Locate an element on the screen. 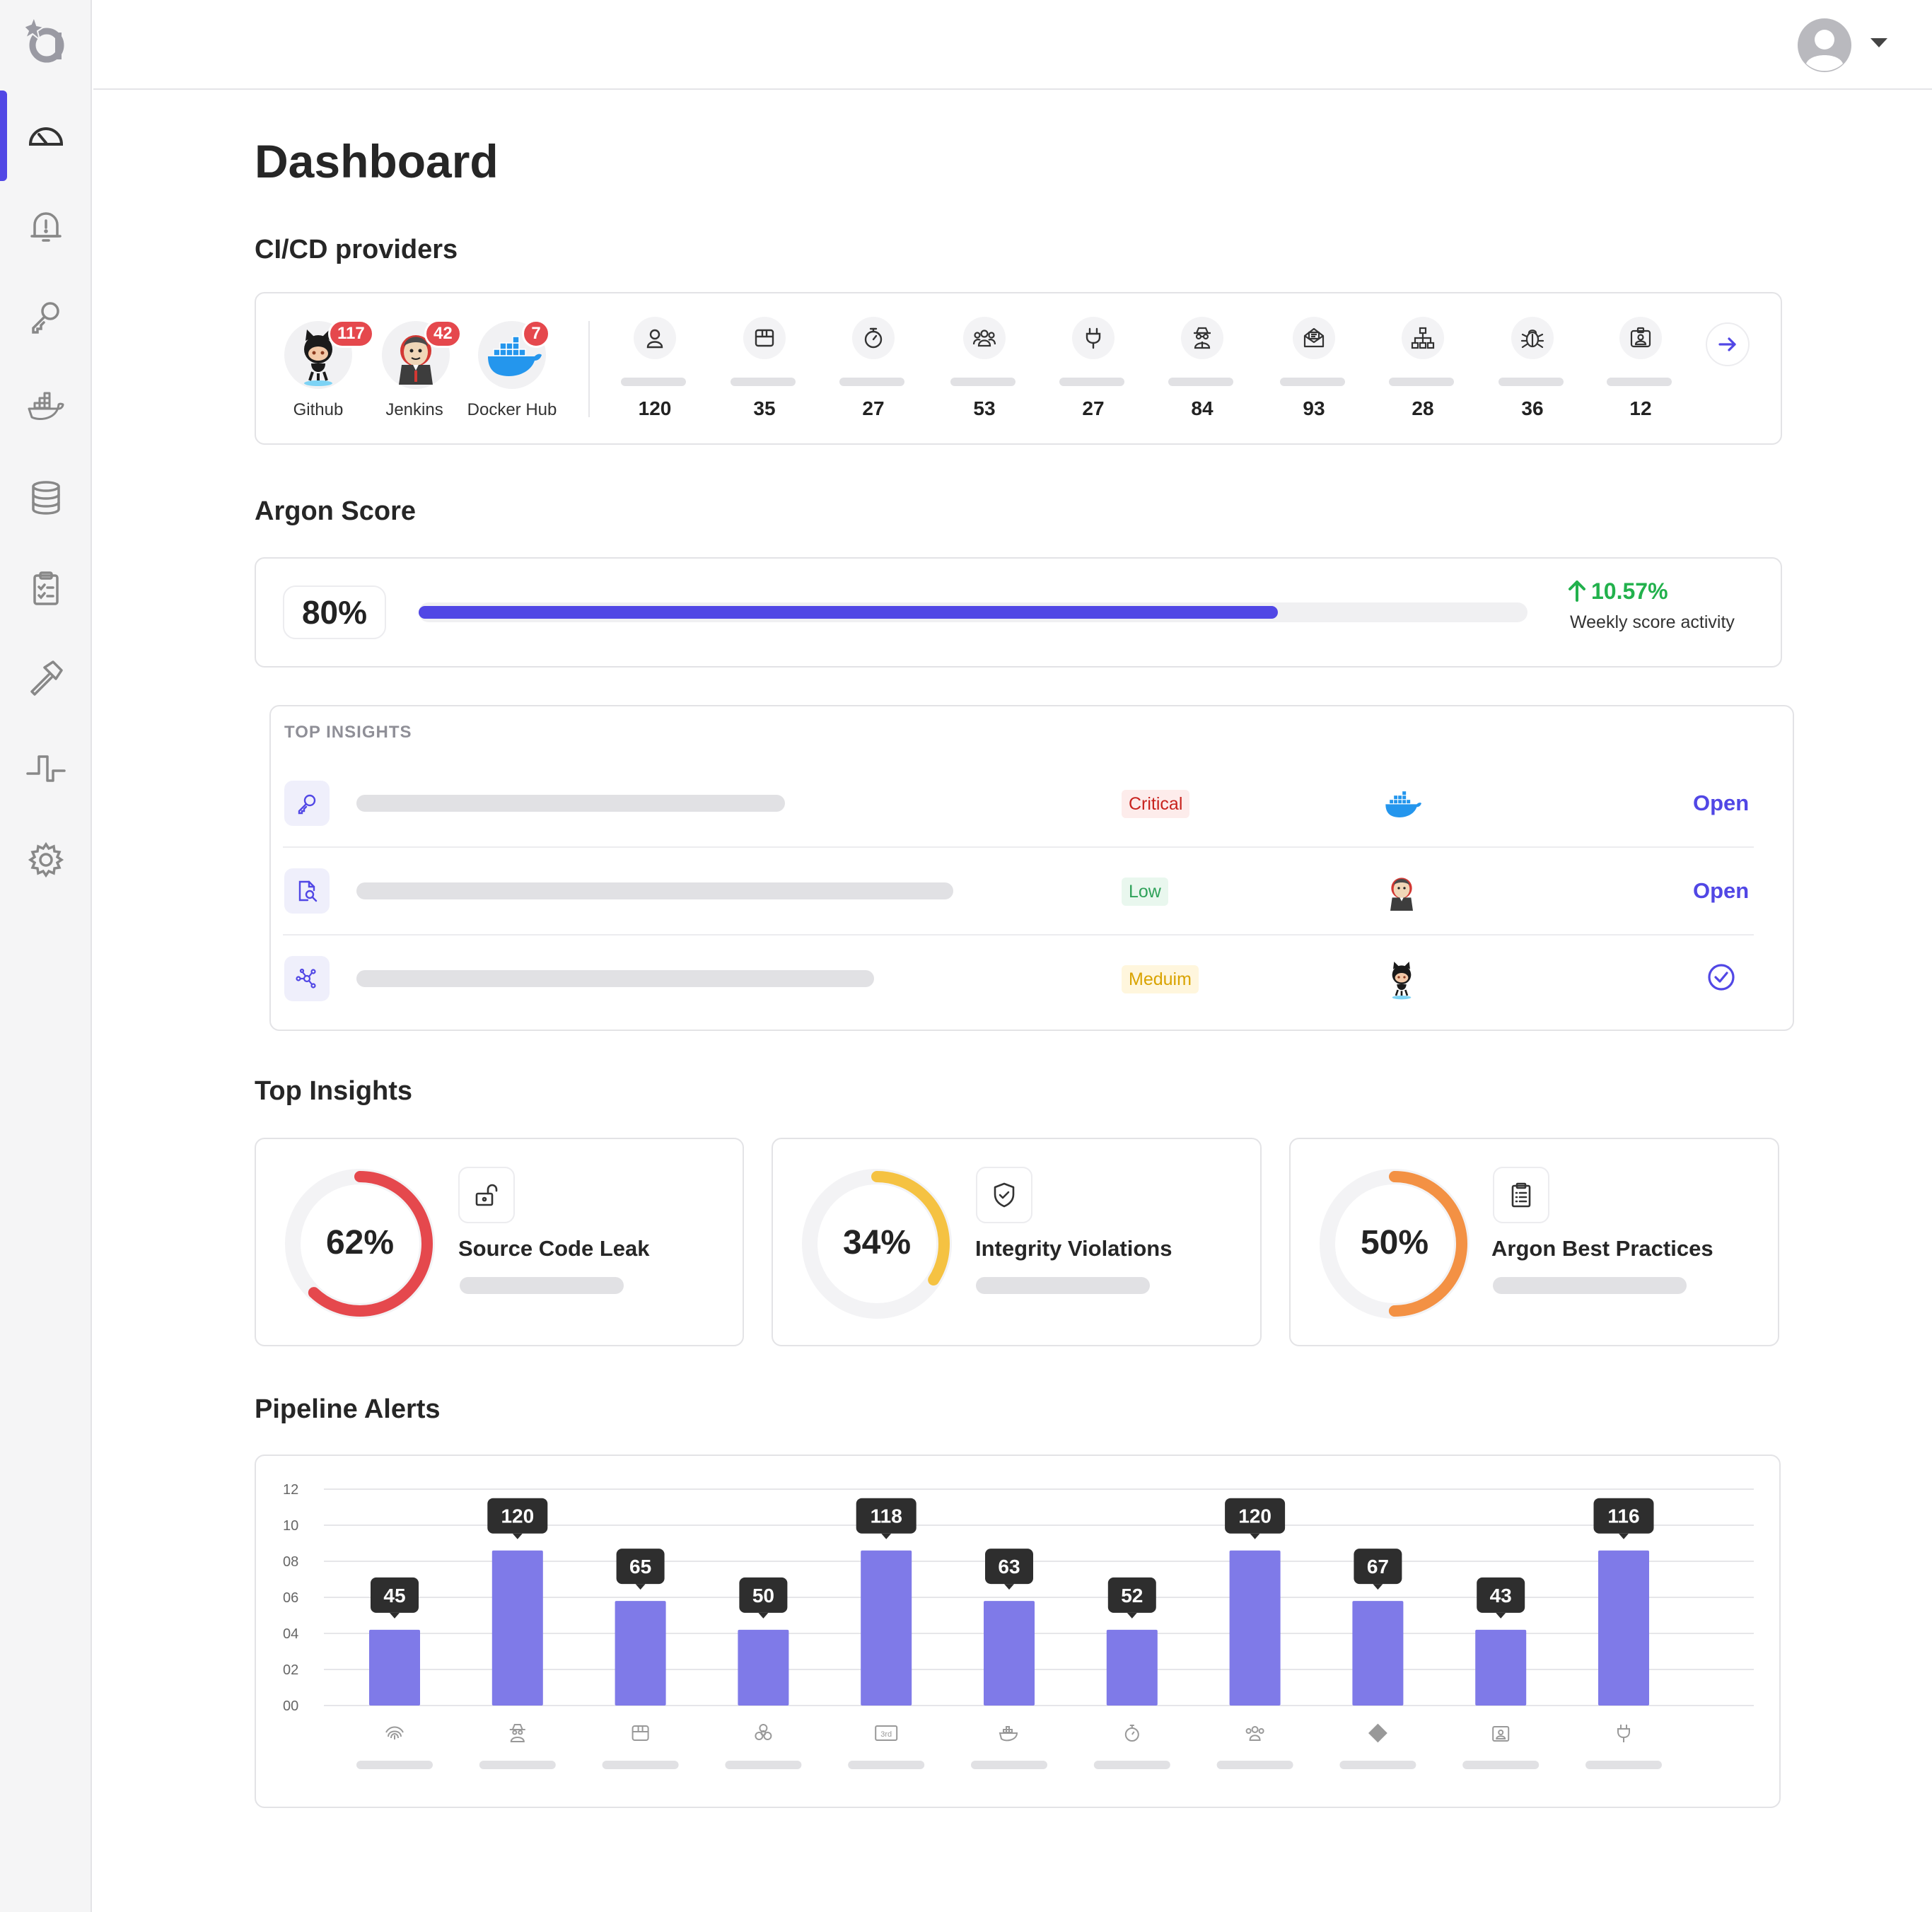 This screenshot has width=1932, height=1912. row-divider is located at coordinates (1018, 847).